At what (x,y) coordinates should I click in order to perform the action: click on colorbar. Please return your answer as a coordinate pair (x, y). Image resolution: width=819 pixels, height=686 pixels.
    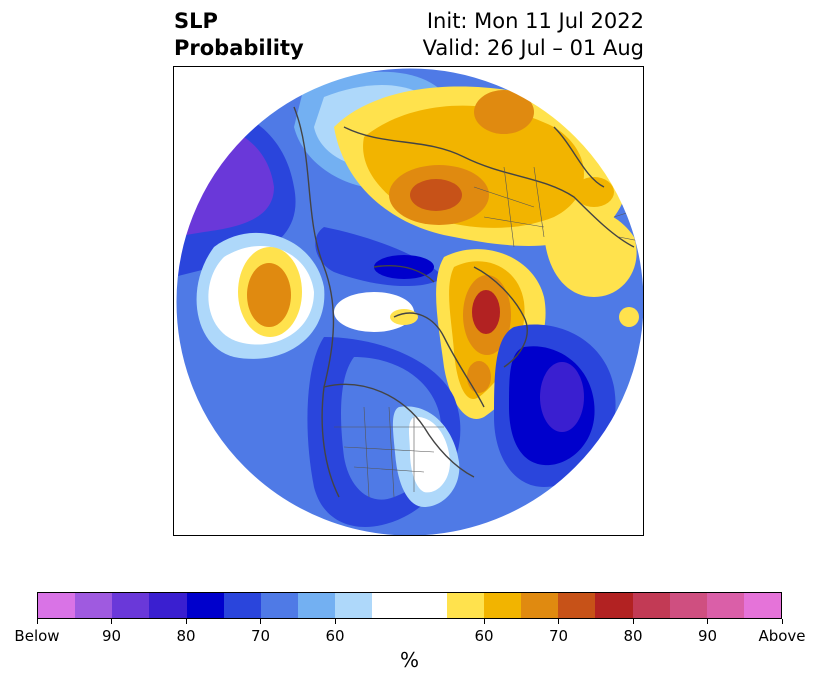
    Looking at the image, I should click on (409, 605).